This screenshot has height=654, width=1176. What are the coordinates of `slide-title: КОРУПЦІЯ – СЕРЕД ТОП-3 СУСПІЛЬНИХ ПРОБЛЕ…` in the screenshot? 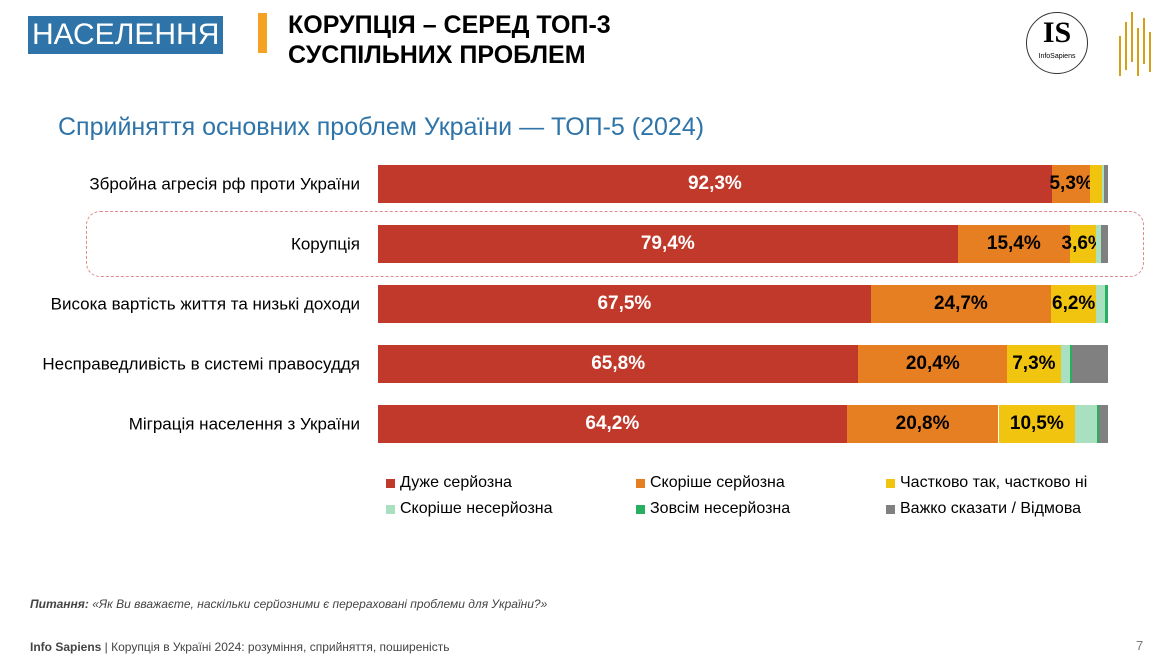 It's located at (449, 40).